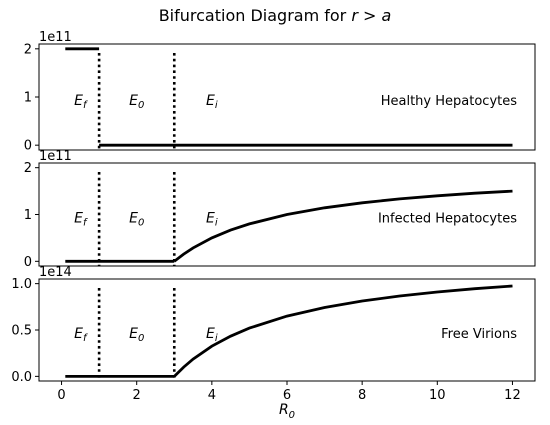 This screenshot has height=425, width=550. Describe the element at coordinates (21, 377) in the screenshot. I see `y-tick-label: 0.0` at that location.